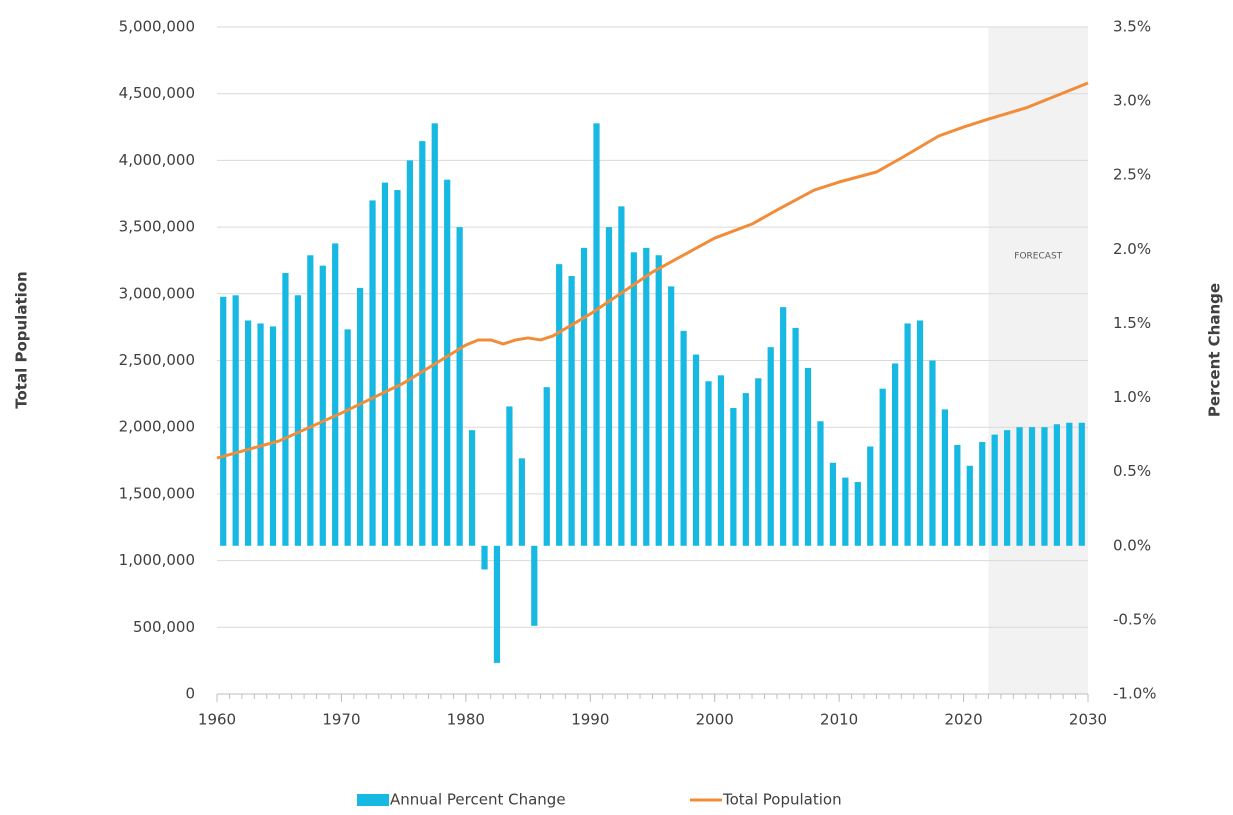  I want to click on y2-tick-label: 1.5%, so click(1132, 323).